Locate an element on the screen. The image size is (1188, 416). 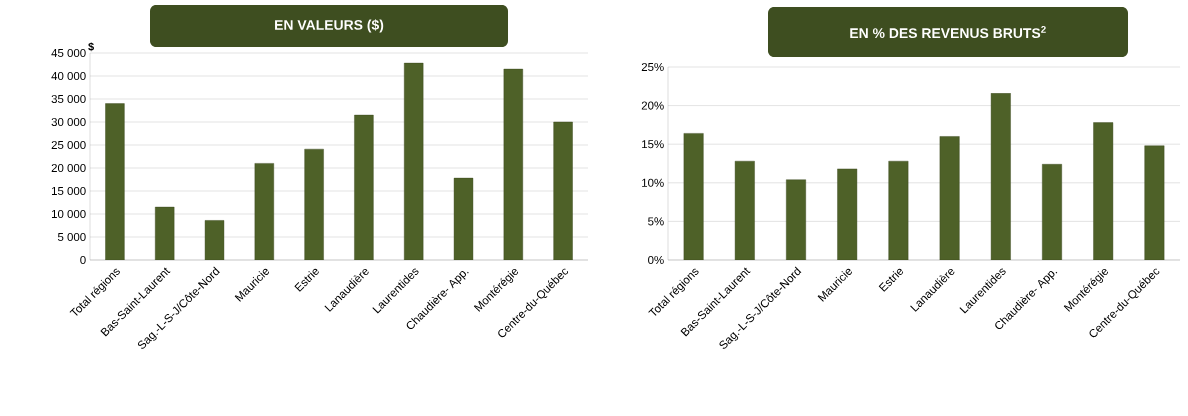
y-tick-label: 0 is located at coordinates (83, 260).